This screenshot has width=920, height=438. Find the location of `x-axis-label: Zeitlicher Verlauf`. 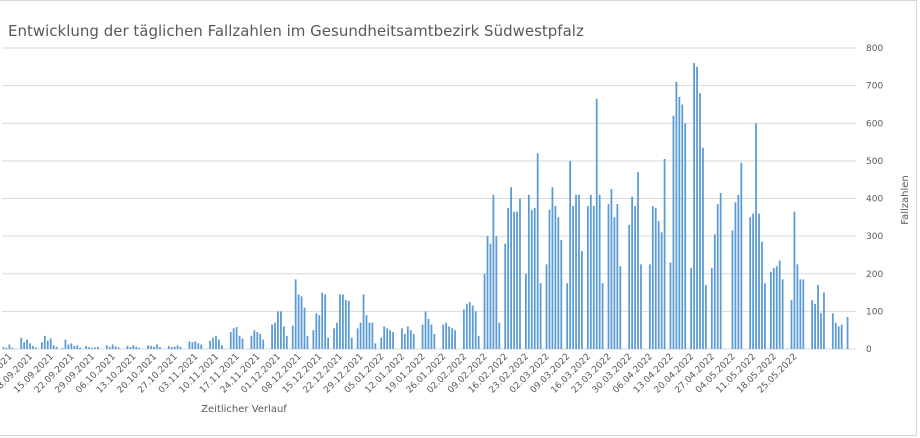

x-axis-label: Zeitlicher Verlauf is located at coordinates (244, 409).